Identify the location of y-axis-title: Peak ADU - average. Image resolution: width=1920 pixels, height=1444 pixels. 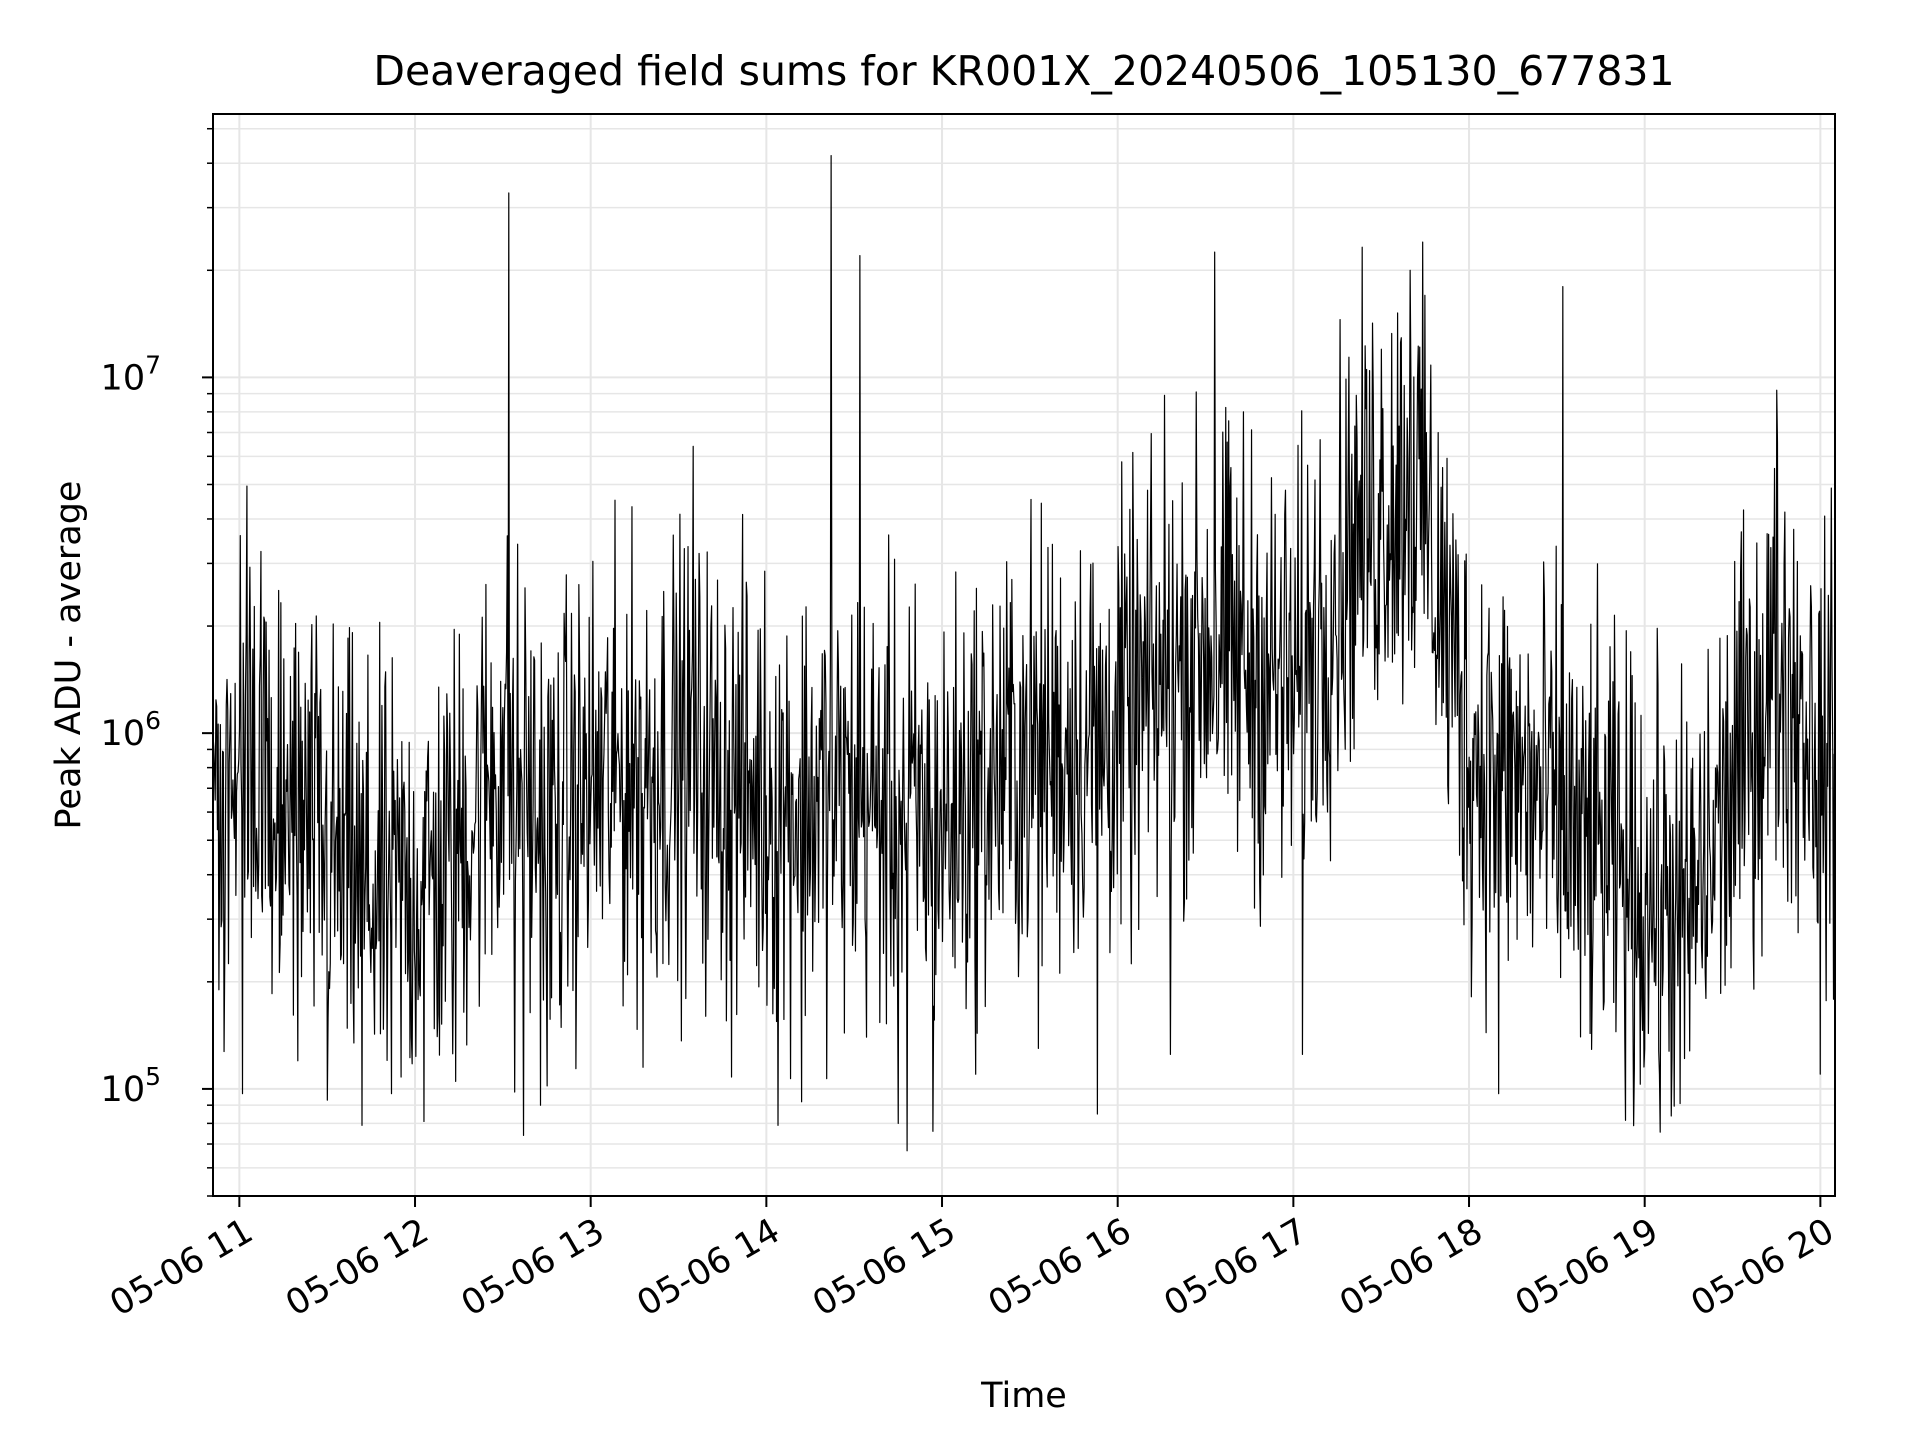
(69, 655).